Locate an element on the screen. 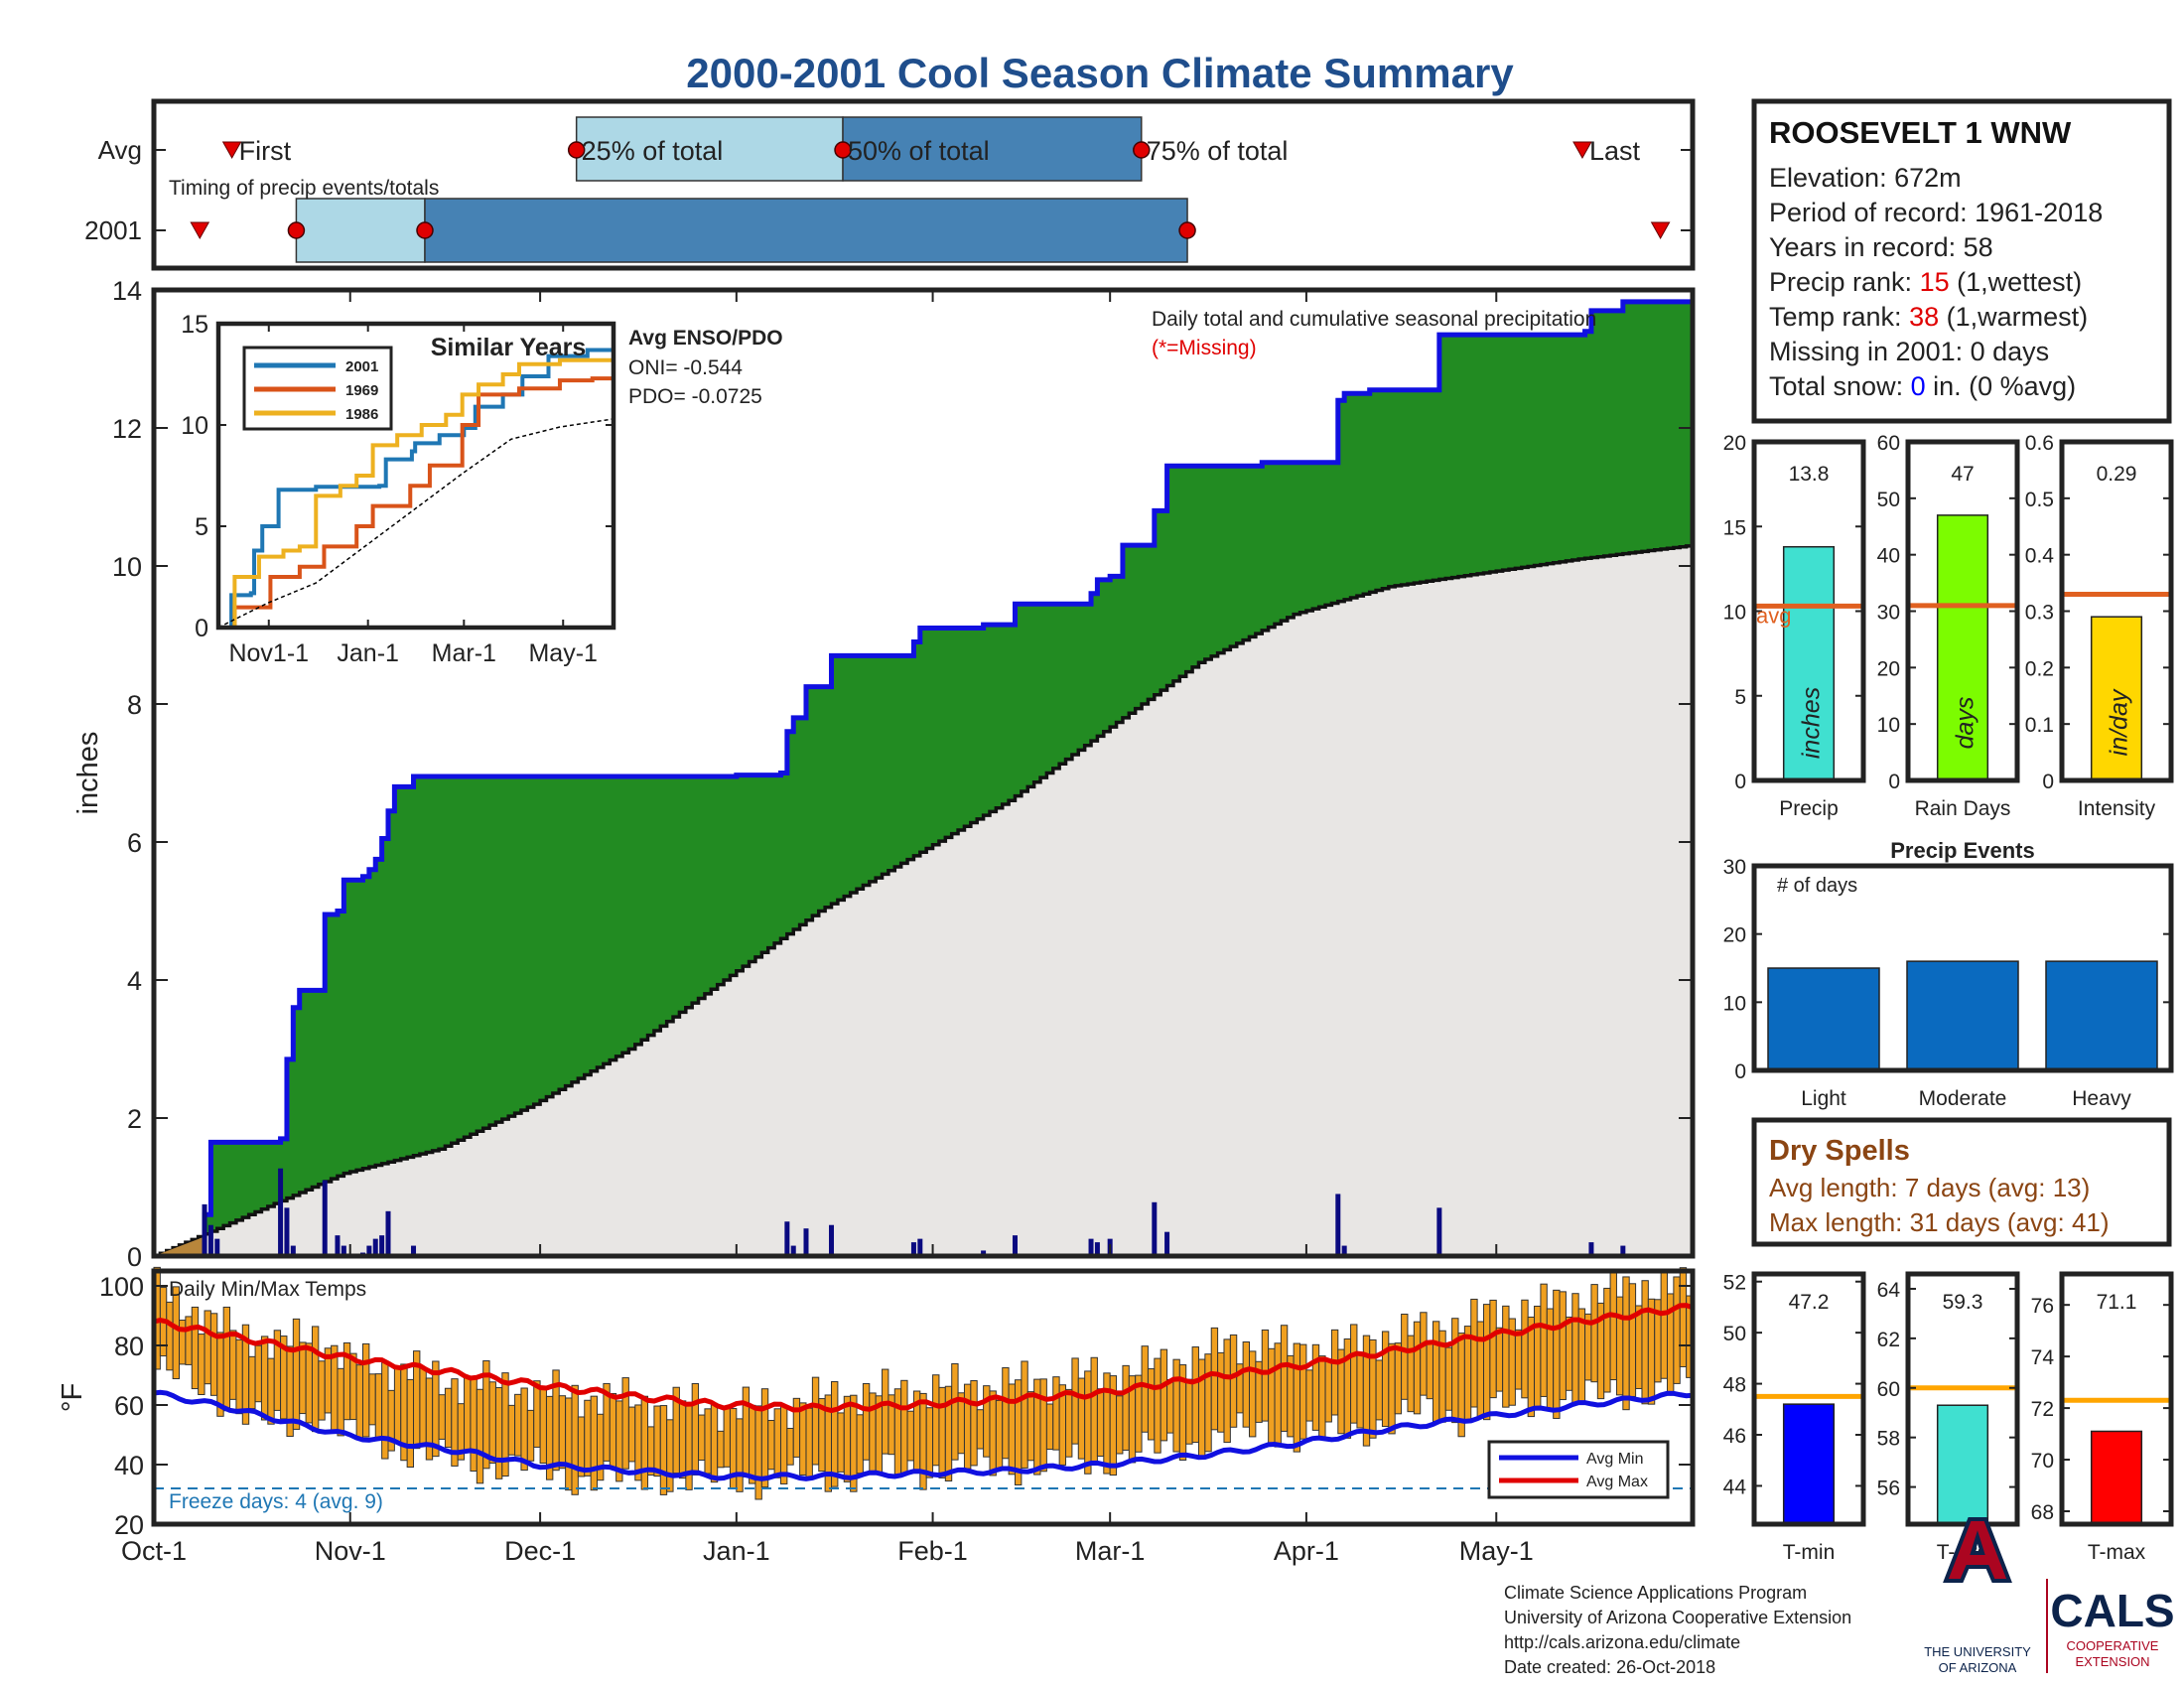  y-tick-label: 76 is located at coordinates (2042, 1306).